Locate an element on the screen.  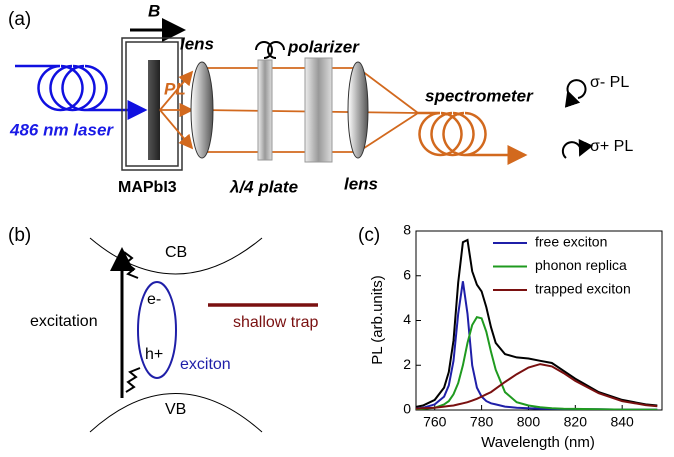
polarizer-label: polarizer is located at coordinates (323, 46).